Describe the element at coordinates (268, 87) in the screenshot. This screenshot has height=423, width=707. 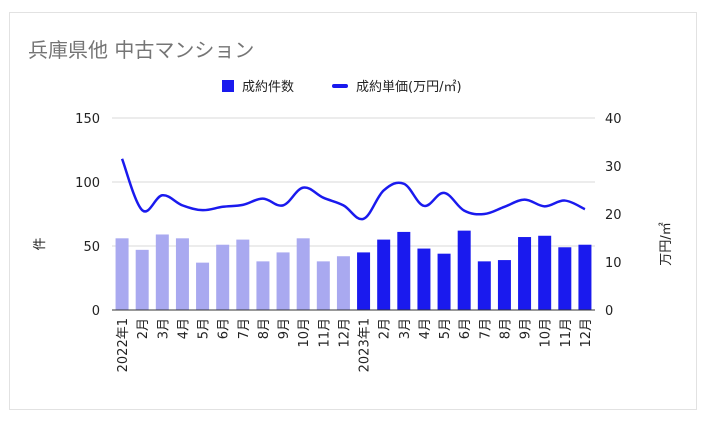
I see `legend-label-bars: 成約件数` at that location.